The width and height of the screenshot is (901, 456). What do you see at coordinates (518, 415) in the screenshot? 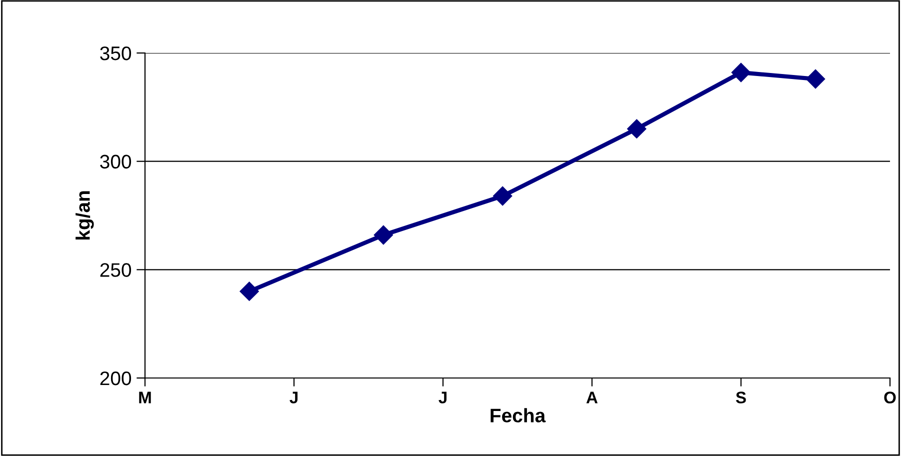
I see `x-axis-title: Fecha` at bounding box center [518, 415].